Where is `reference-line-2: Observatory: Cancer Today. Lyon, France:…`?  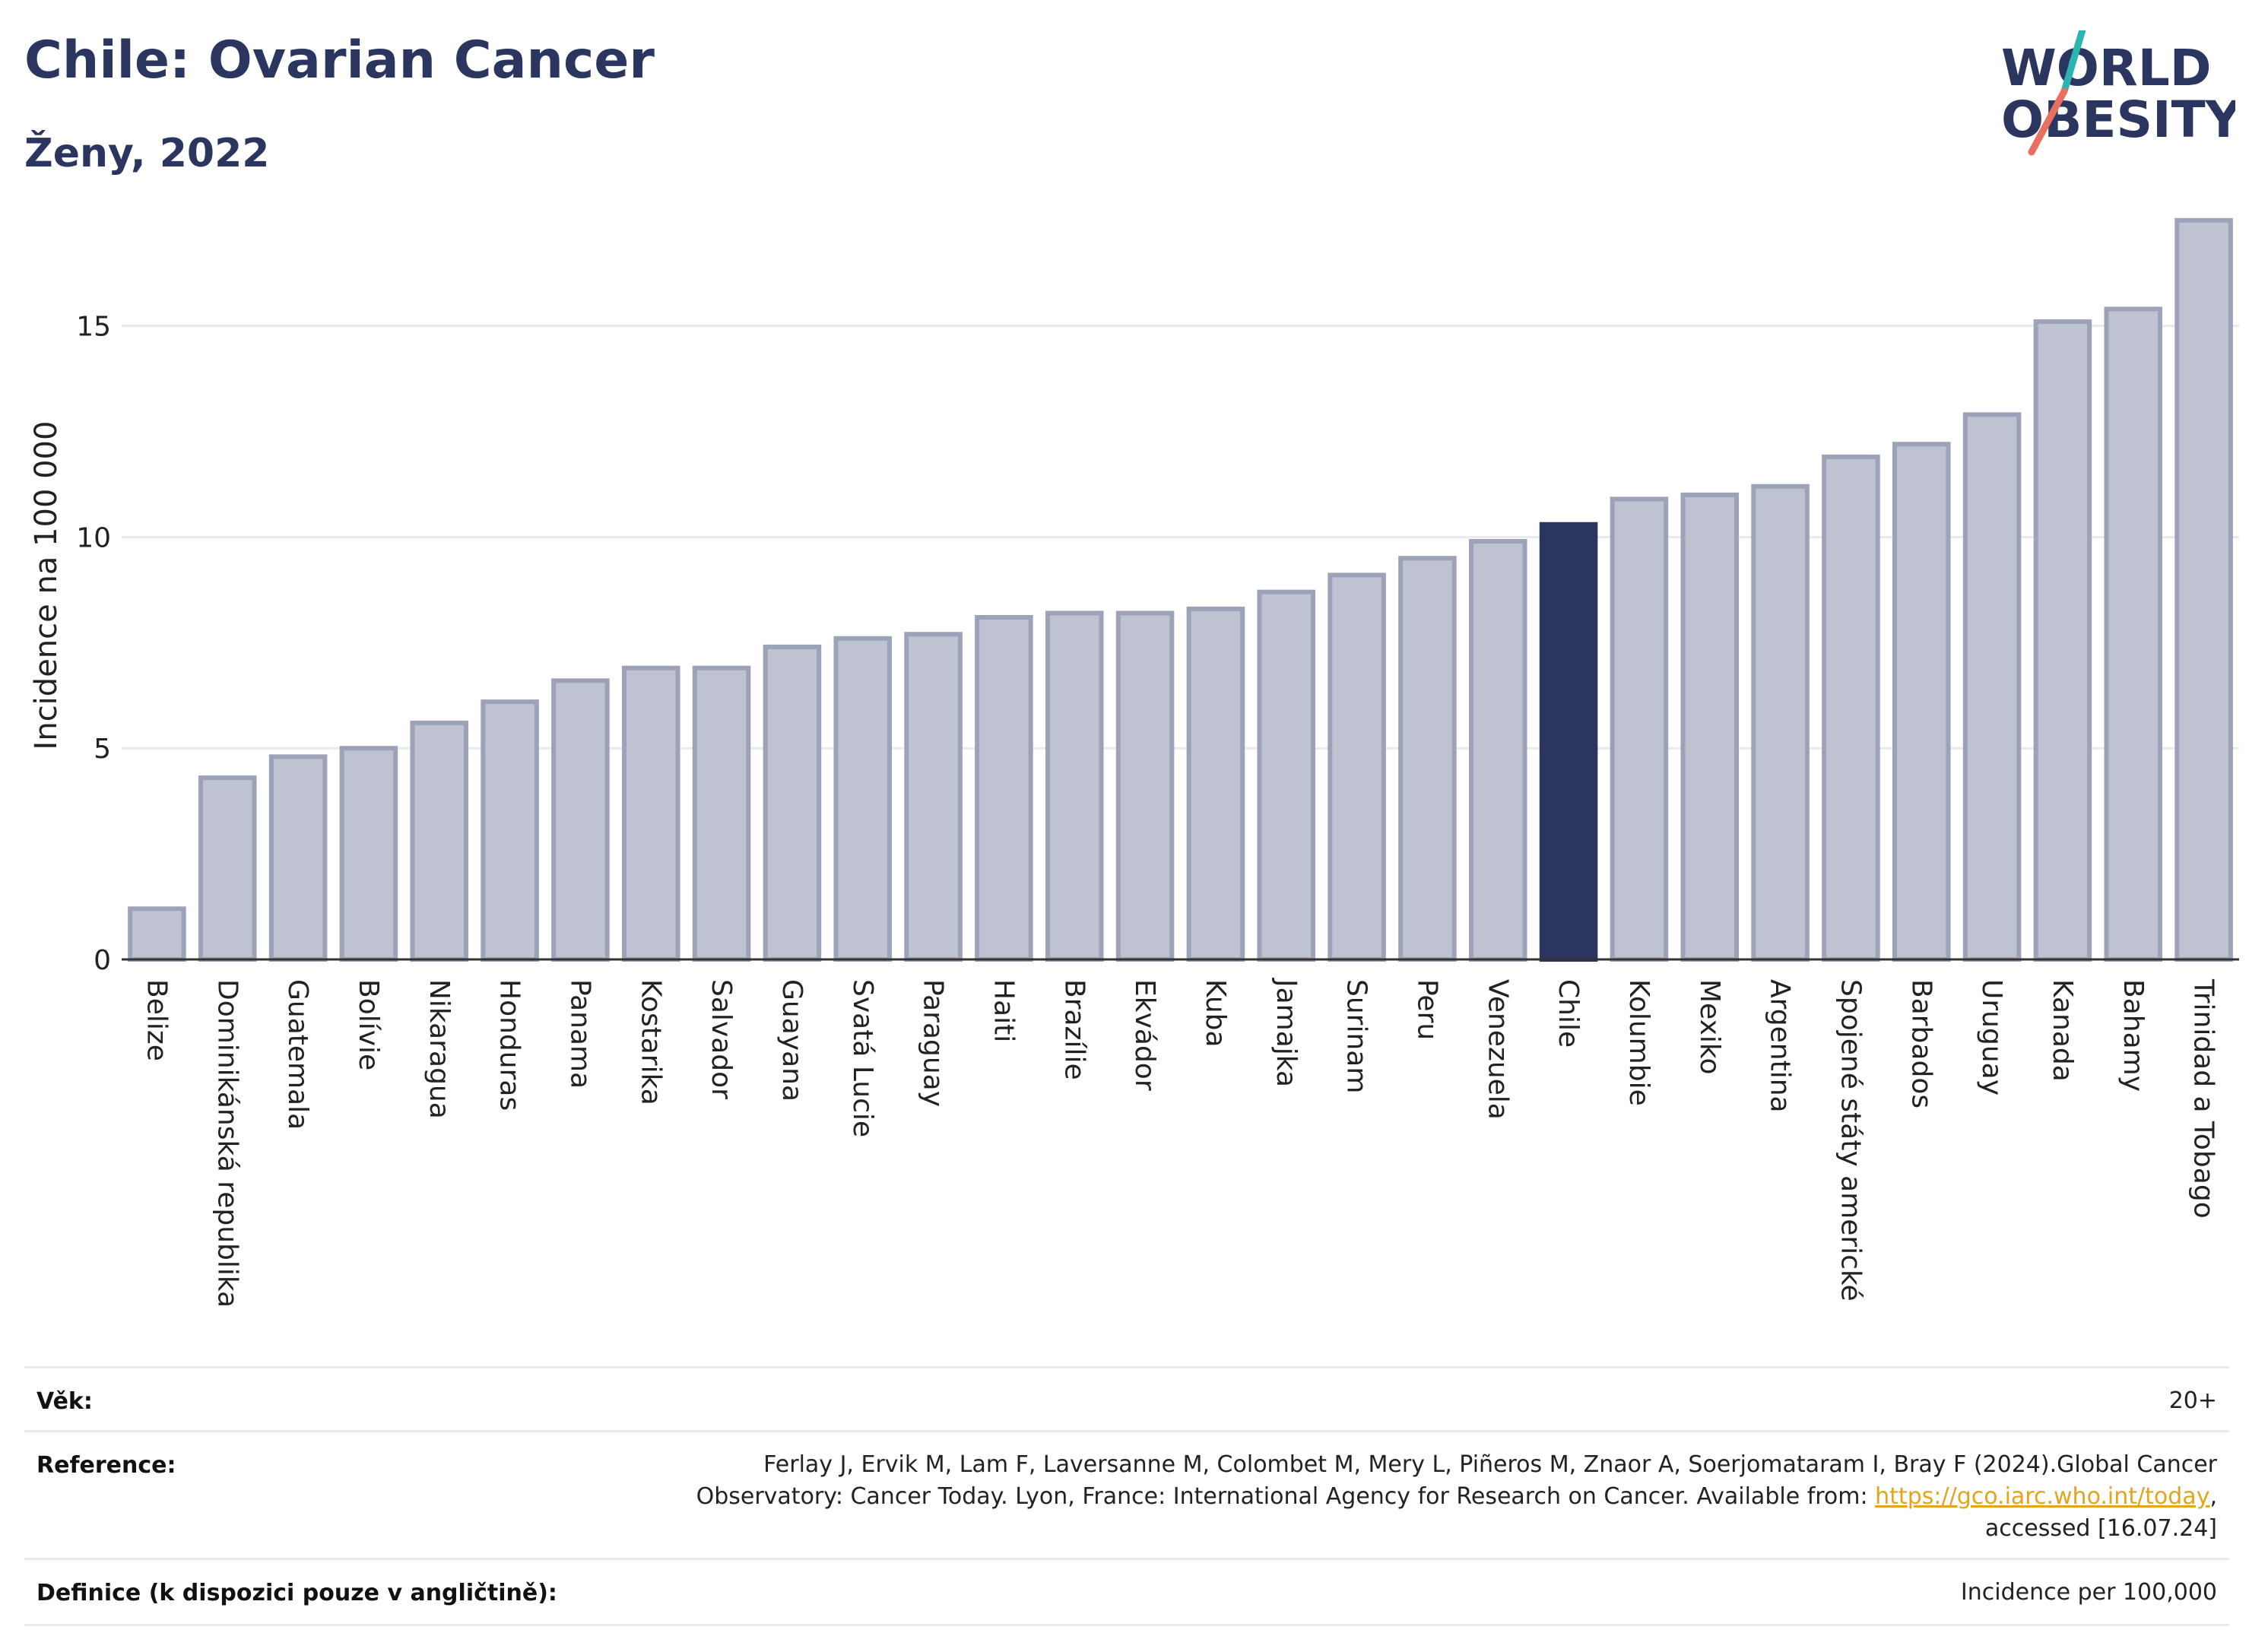
reference-line-2: Observatory: Cancer Today. Lyon, France:… is located at coordinates (1456, 1497).